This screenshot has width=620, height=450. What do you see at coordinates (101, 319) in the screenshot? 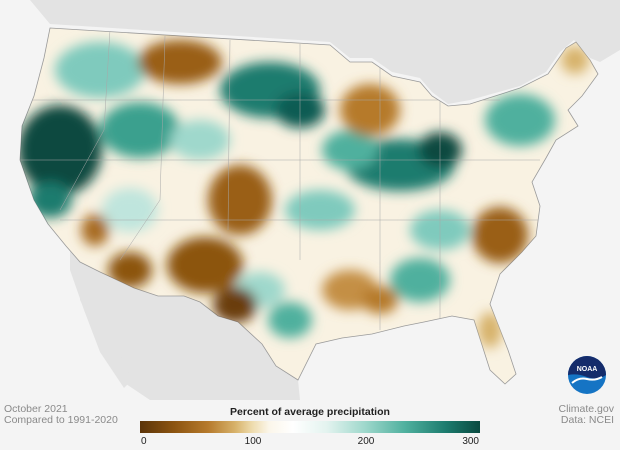
I see `baja-peninsula` at bounding box center [101, 319].